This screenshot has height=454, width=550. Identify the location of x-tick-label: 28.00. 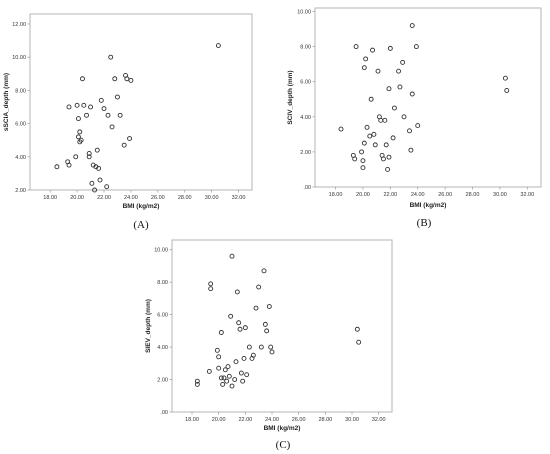
(185, 198).